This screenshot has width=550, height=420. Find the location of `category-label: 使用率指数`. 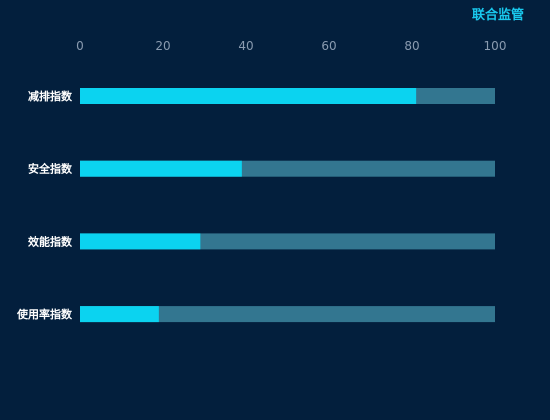

category-label: 使用率指数 is located at coordinates (44, 314).